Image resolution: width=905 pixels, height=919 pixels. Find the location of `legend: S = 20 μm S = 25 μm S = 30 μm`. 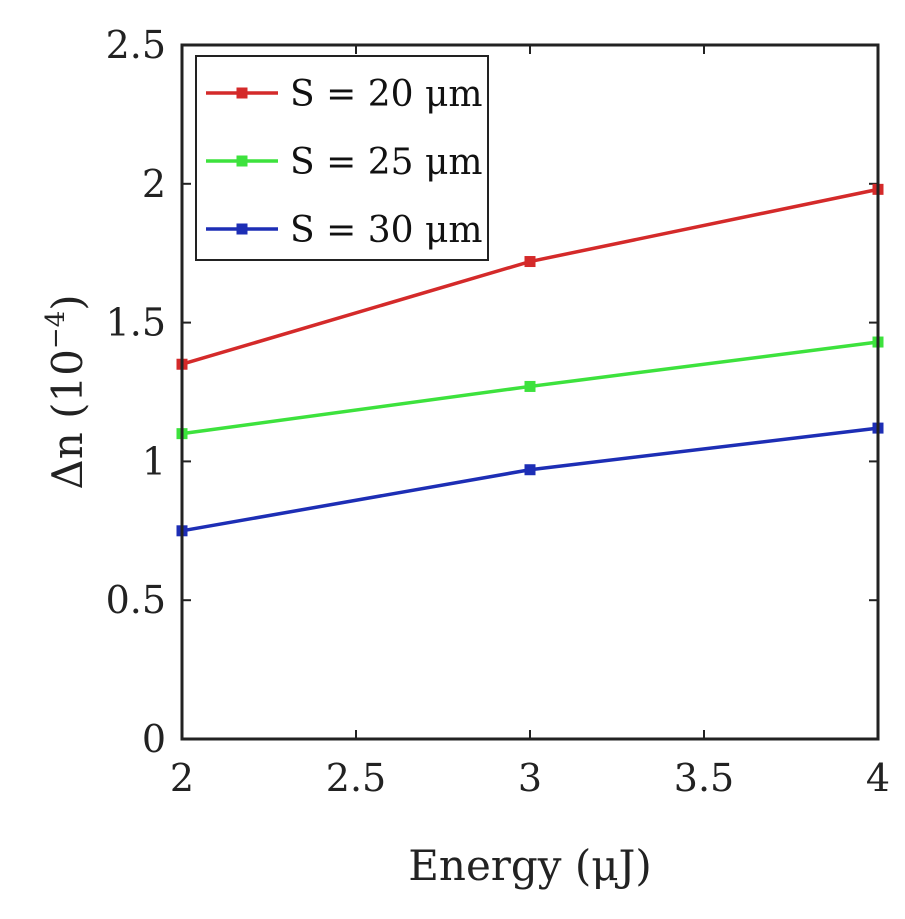

legend: S = 20 μm S = 25 μm S = 30 μm is located at coordinates (342, 158).